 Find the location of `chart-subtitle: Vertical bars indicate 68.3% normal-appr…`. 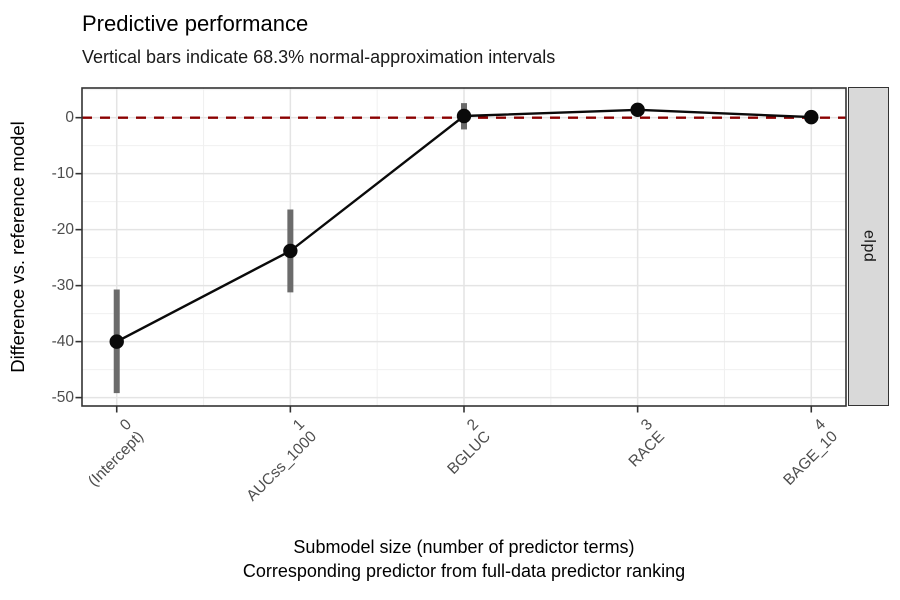

chart-subtitle: Vertical bars indicate 68.3% normal-appr… is located at coordinates (319, 57).